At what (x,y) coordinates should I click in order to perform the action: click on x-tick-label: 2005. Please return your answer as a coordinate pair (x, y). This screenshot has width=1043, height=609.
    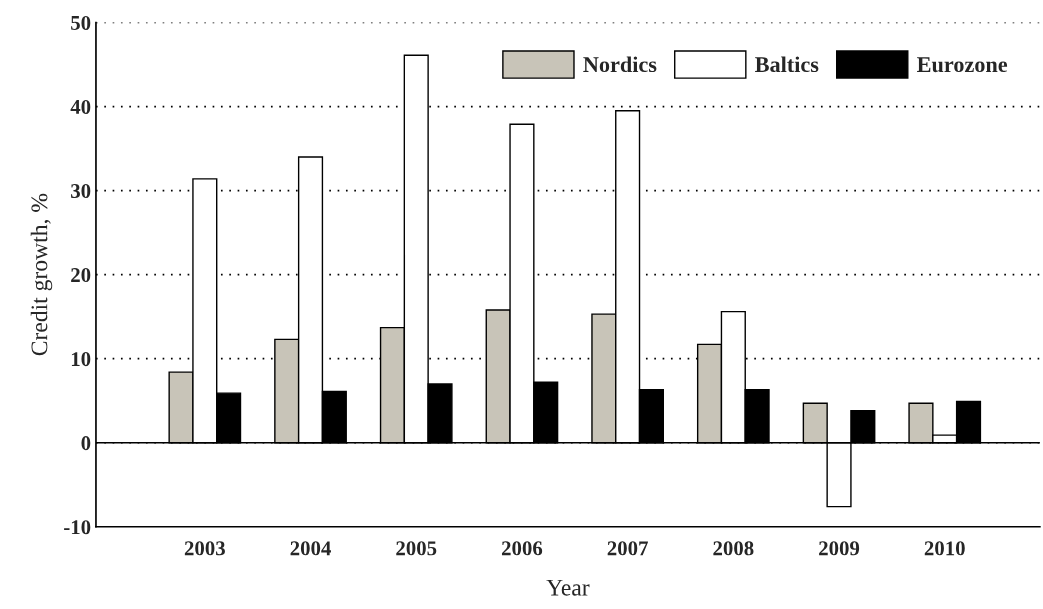
    Looking at the image, I should click on (416, 548).